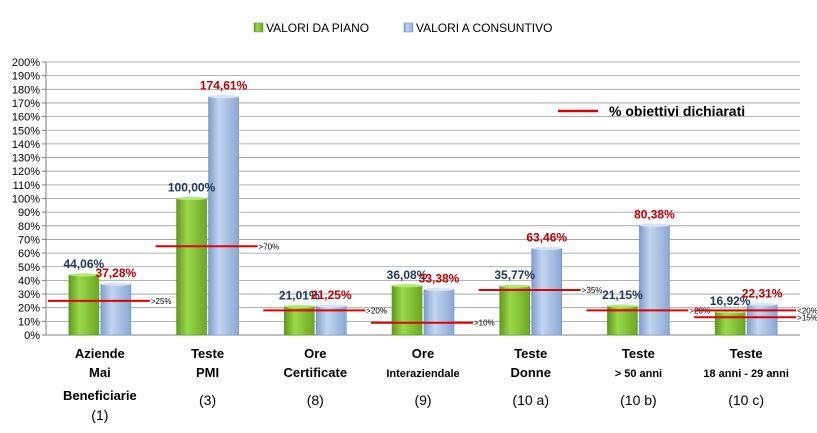  What do you see at coordinates (376, 310) in the screenshot?
I see `target-label: >20%` at bounding box center [376, 310].